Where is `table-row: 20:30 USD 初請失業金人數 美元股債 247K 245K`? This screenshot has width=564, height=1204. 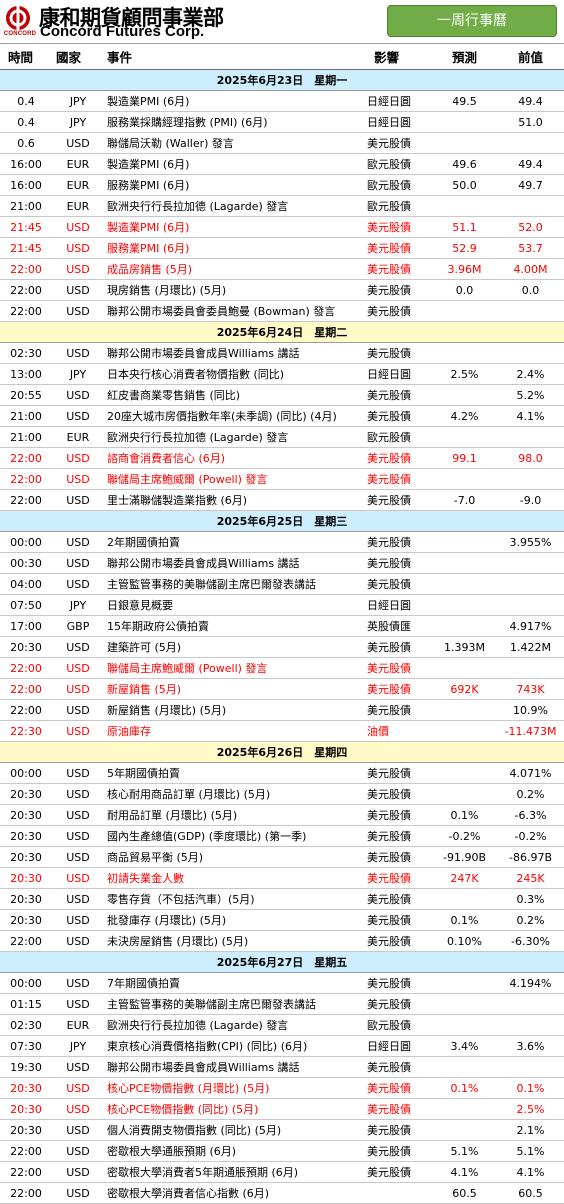 table-row: 20:30 USD 初請失業金人數 美元股債 247K 245K is located at coordinates (282, 878).